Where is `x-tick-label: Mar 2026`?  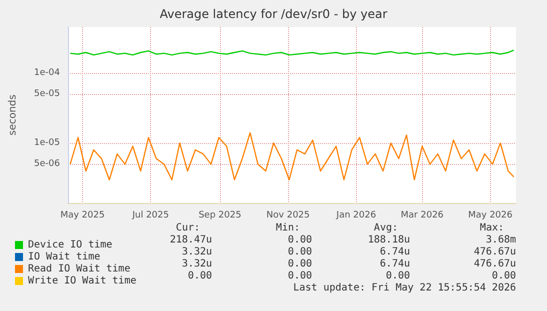 x-tick-label: Mar 2026 is located at coordinates (422, 215).